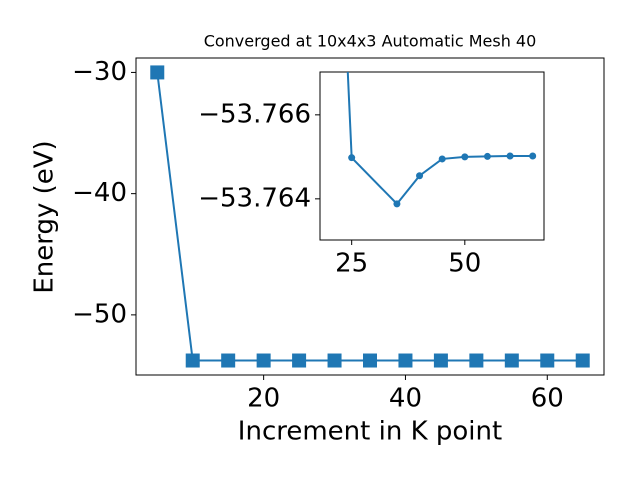 This screenshot has width=640, height=480. Describe the element at coordinates (370, 432) in the screenshot. I see `x-axis-label: Increment in K point` at that location.